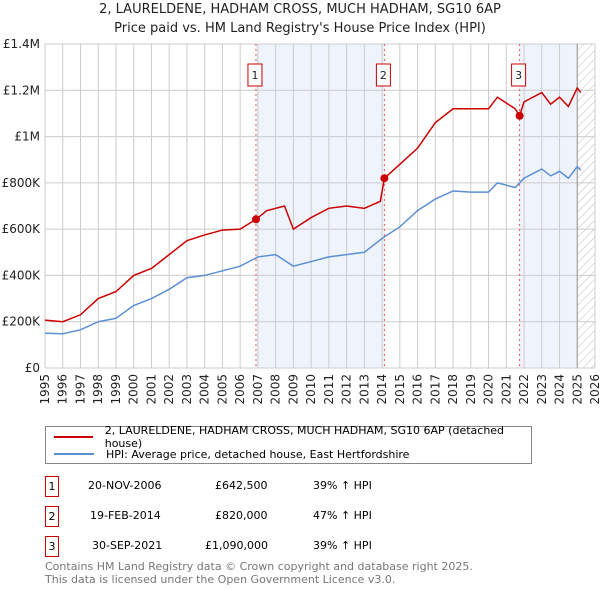 This screenshot has width=600, height=590. Describe the element at coordinates (52, 486) in the screenshot. I see `sale-marker: 1` at that location.